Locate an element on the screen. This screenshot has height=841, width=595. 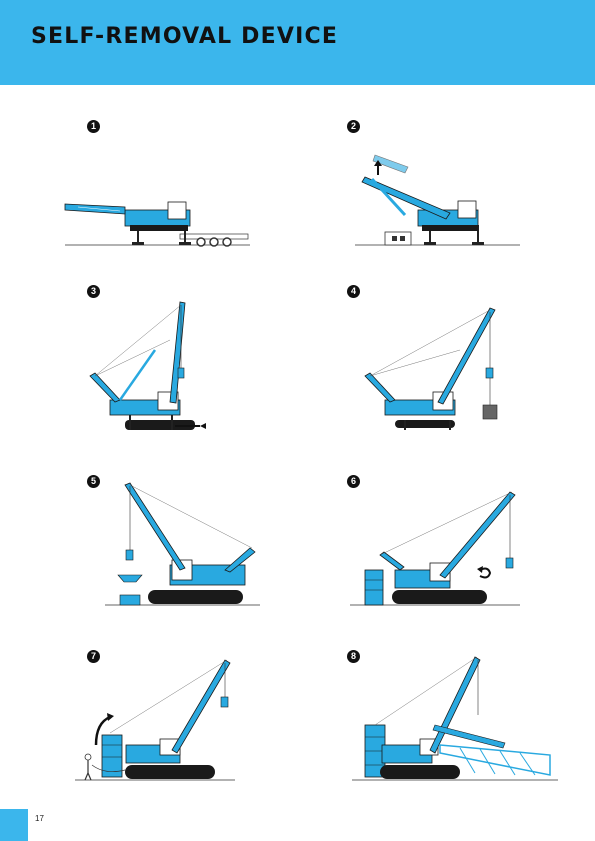
step-number-1: 1 is located at coordinates (93, 126).